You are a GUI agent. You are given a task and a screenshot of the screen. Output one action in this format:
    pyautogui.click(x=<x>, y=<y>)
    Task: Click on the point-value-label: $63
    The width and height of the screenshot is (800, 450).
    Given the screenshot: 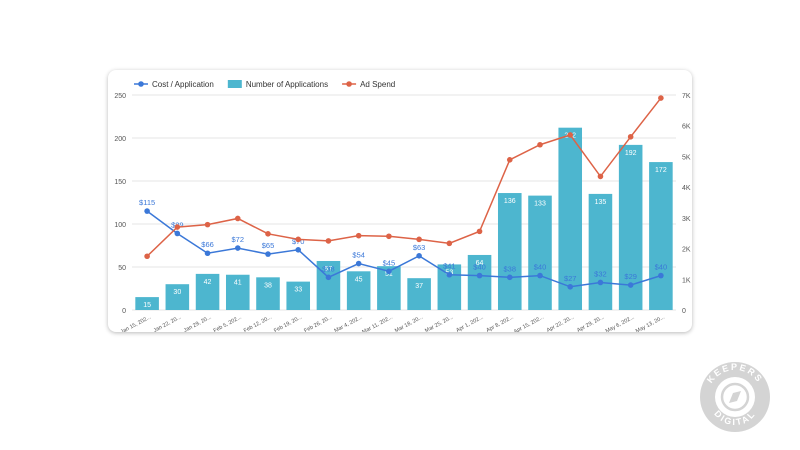 What is the action you would take?
    pyautogui.click(x=419, y=247)
    